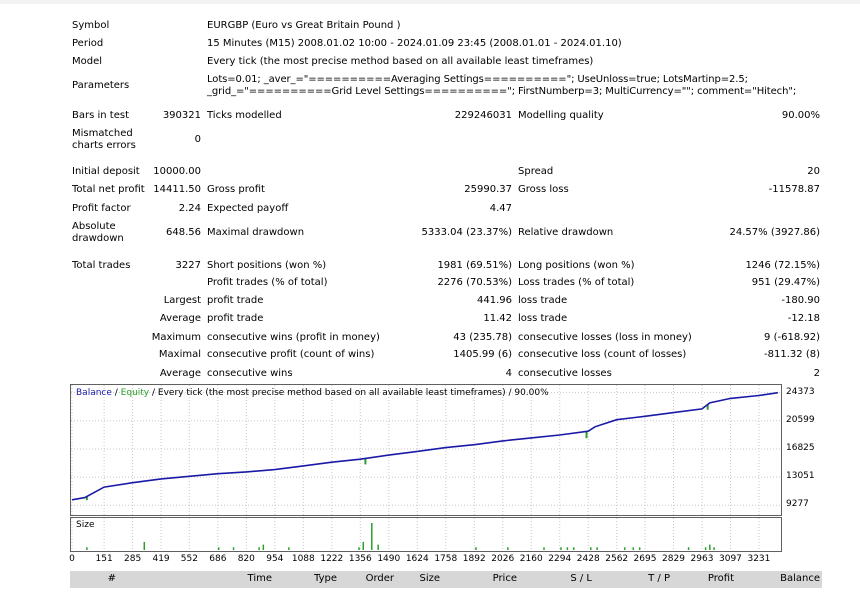 The image size is (860, 600). What do you see at coordinates (673, 559) in the screenshot?
I see `x-tick-label: 2829` at bounding box center [673, 559].